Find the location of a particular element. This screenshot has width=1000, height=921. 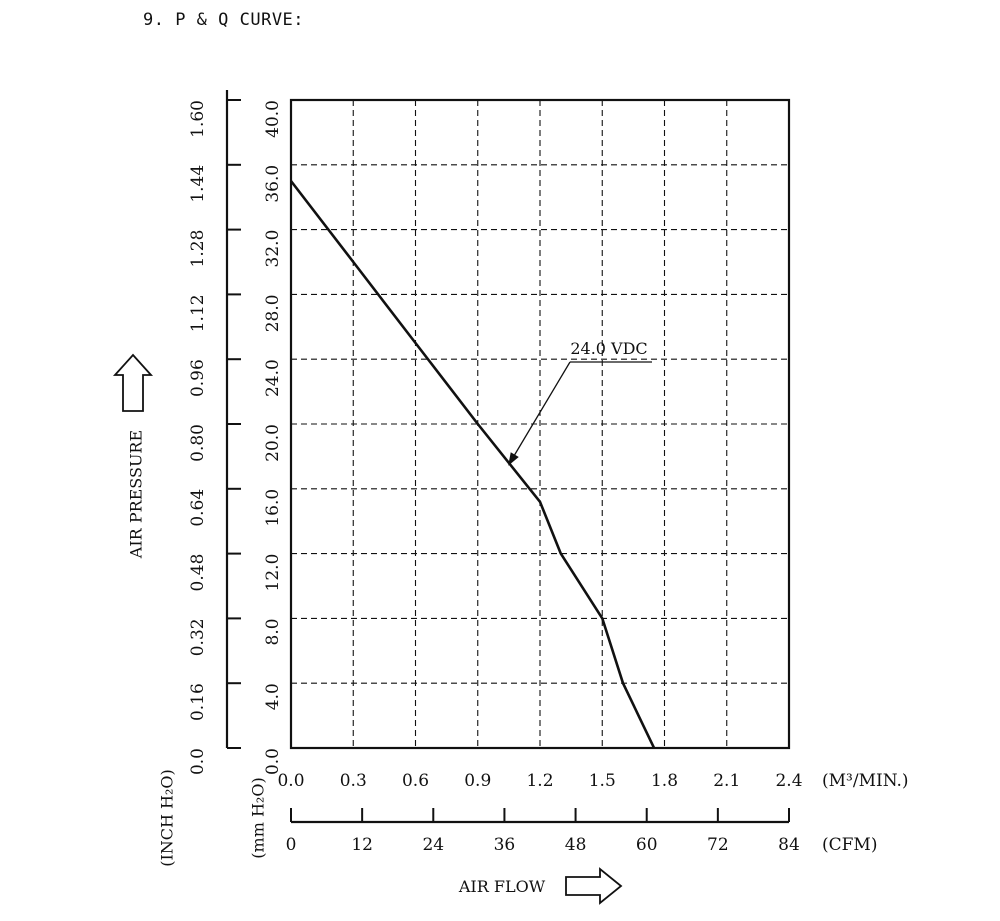

y-tick-label-inch: 1.60 is located at coordinates (198, 119).